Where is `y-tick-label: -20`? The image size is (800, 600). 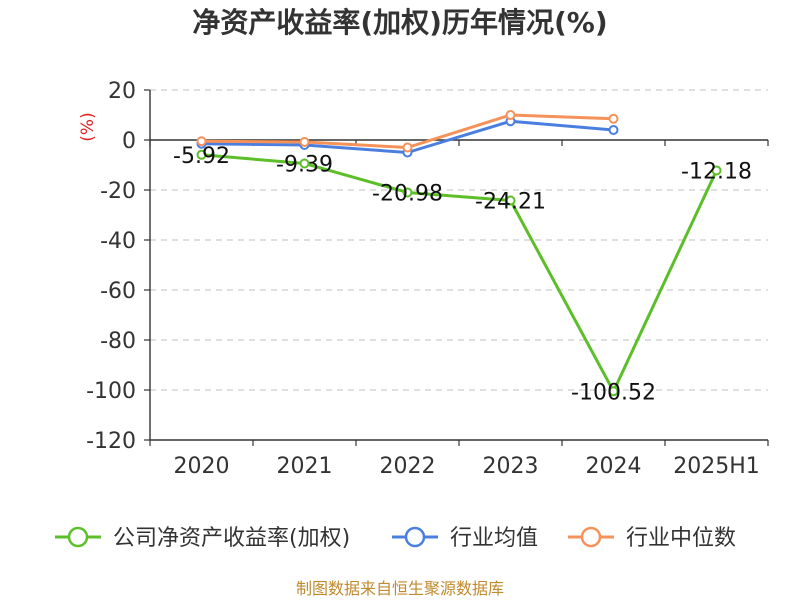
y-tick-label: -20 is located at coordinates (118, 191).